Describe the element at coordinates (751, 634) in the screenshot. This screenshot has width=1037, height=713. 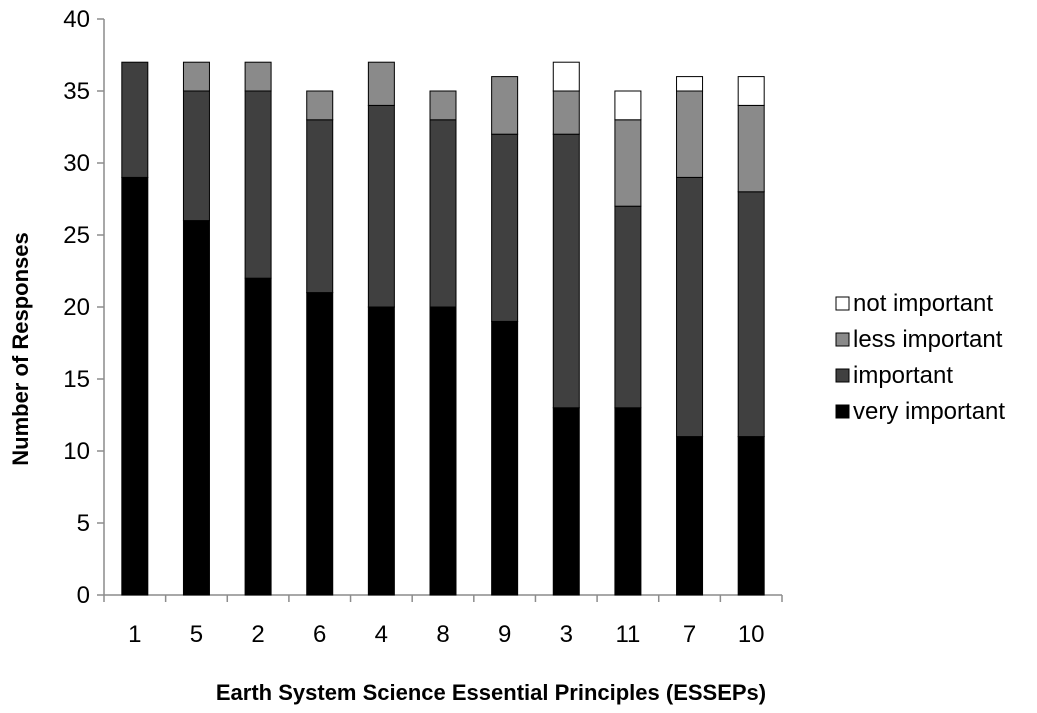
I see `x-tick-label: 10` at that location.